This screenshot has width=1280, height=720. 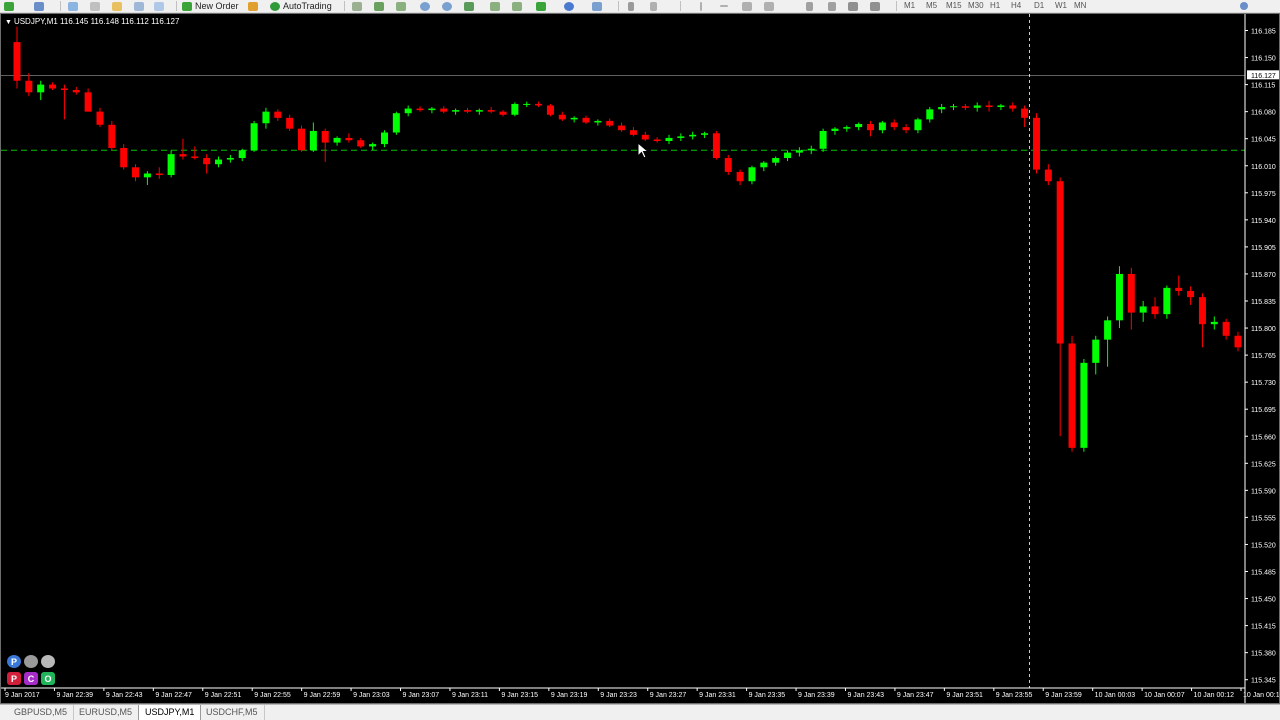 I want to click on trendline-button, so click(x=724, y=6).